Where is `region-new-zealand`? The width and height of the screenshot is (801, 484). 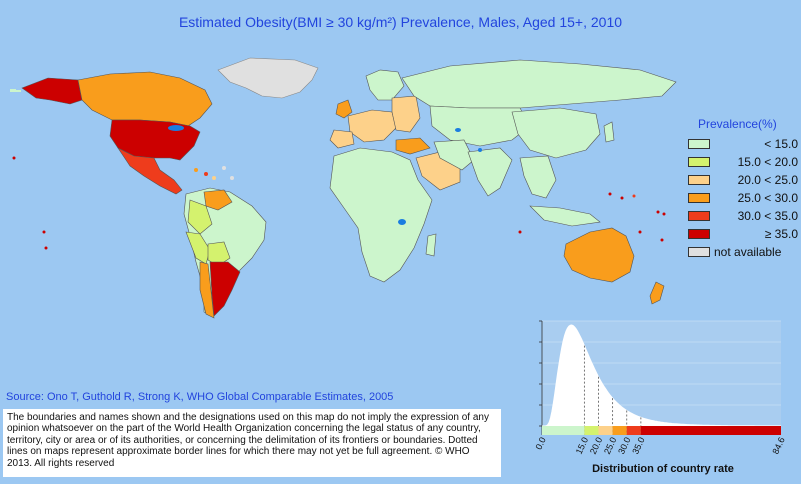
region-new-zealand is located at coordinates (657, 293).